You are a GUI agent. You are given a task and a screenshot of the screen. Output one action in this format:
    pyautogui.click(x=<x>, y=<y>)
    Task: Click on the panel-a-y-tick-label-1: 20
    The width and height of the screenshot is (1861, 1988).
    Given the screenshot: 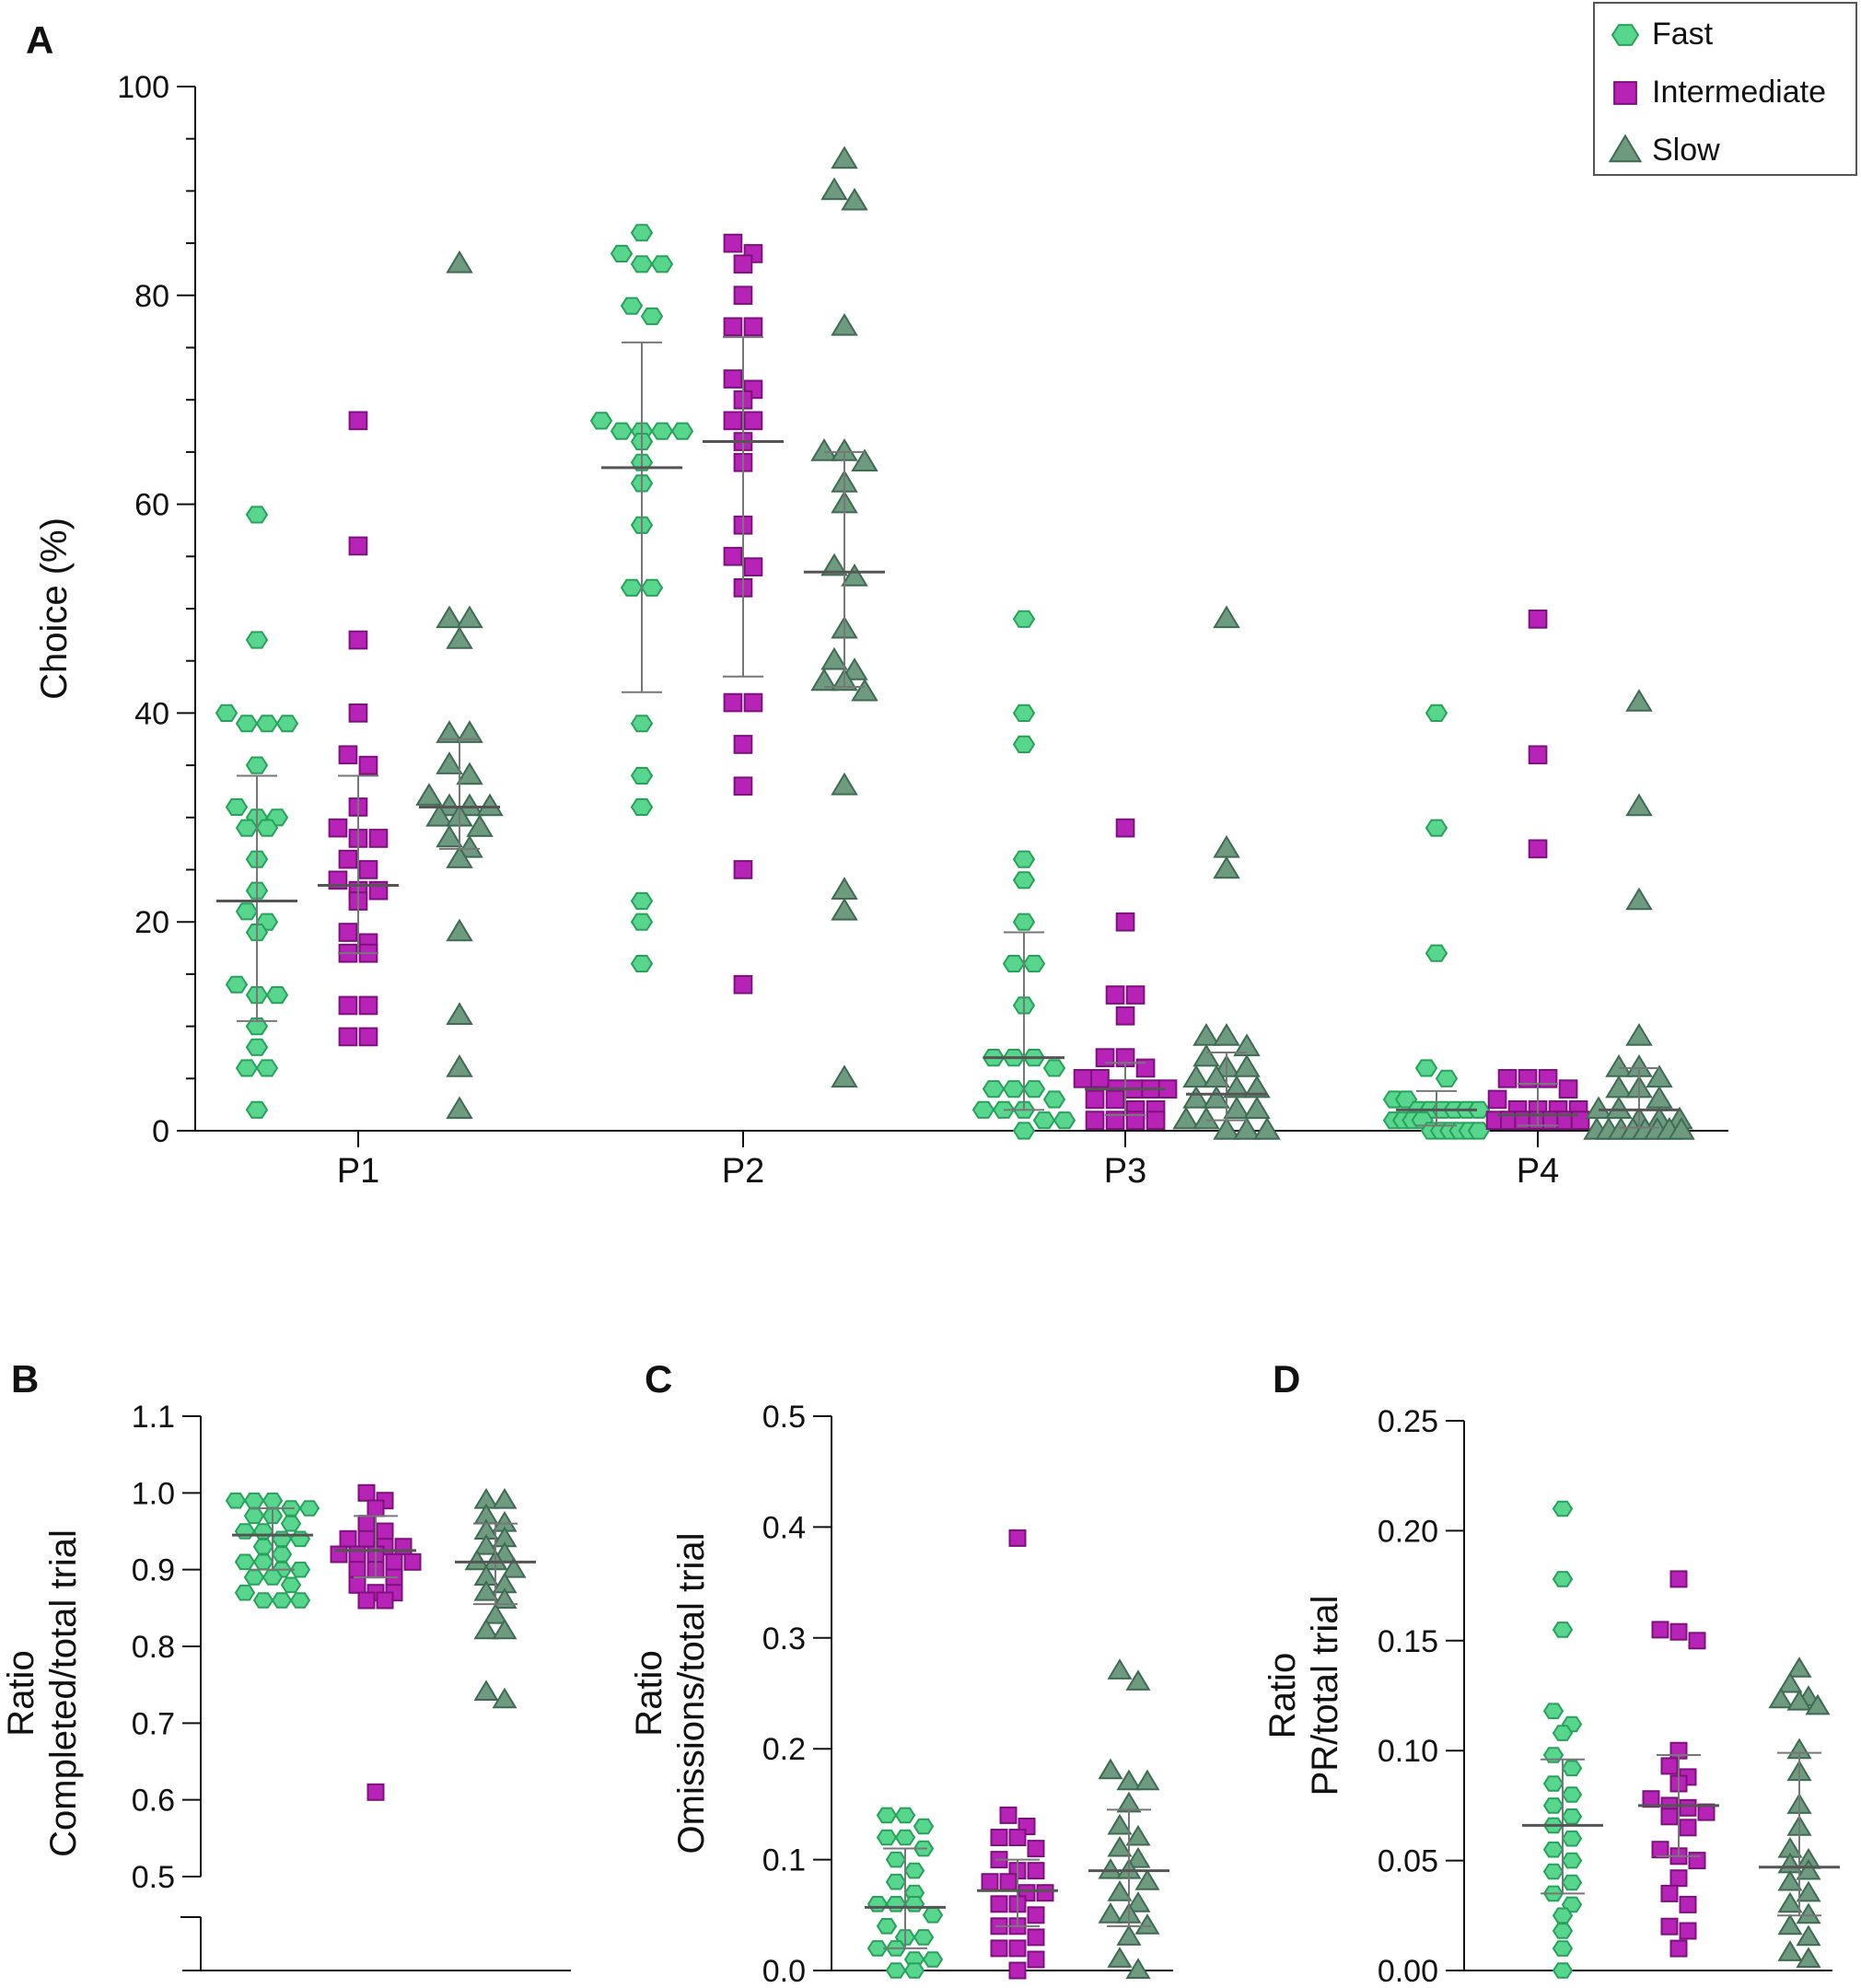 What is the action you would take?
    pyautogui.click(x=151, y=923)
    